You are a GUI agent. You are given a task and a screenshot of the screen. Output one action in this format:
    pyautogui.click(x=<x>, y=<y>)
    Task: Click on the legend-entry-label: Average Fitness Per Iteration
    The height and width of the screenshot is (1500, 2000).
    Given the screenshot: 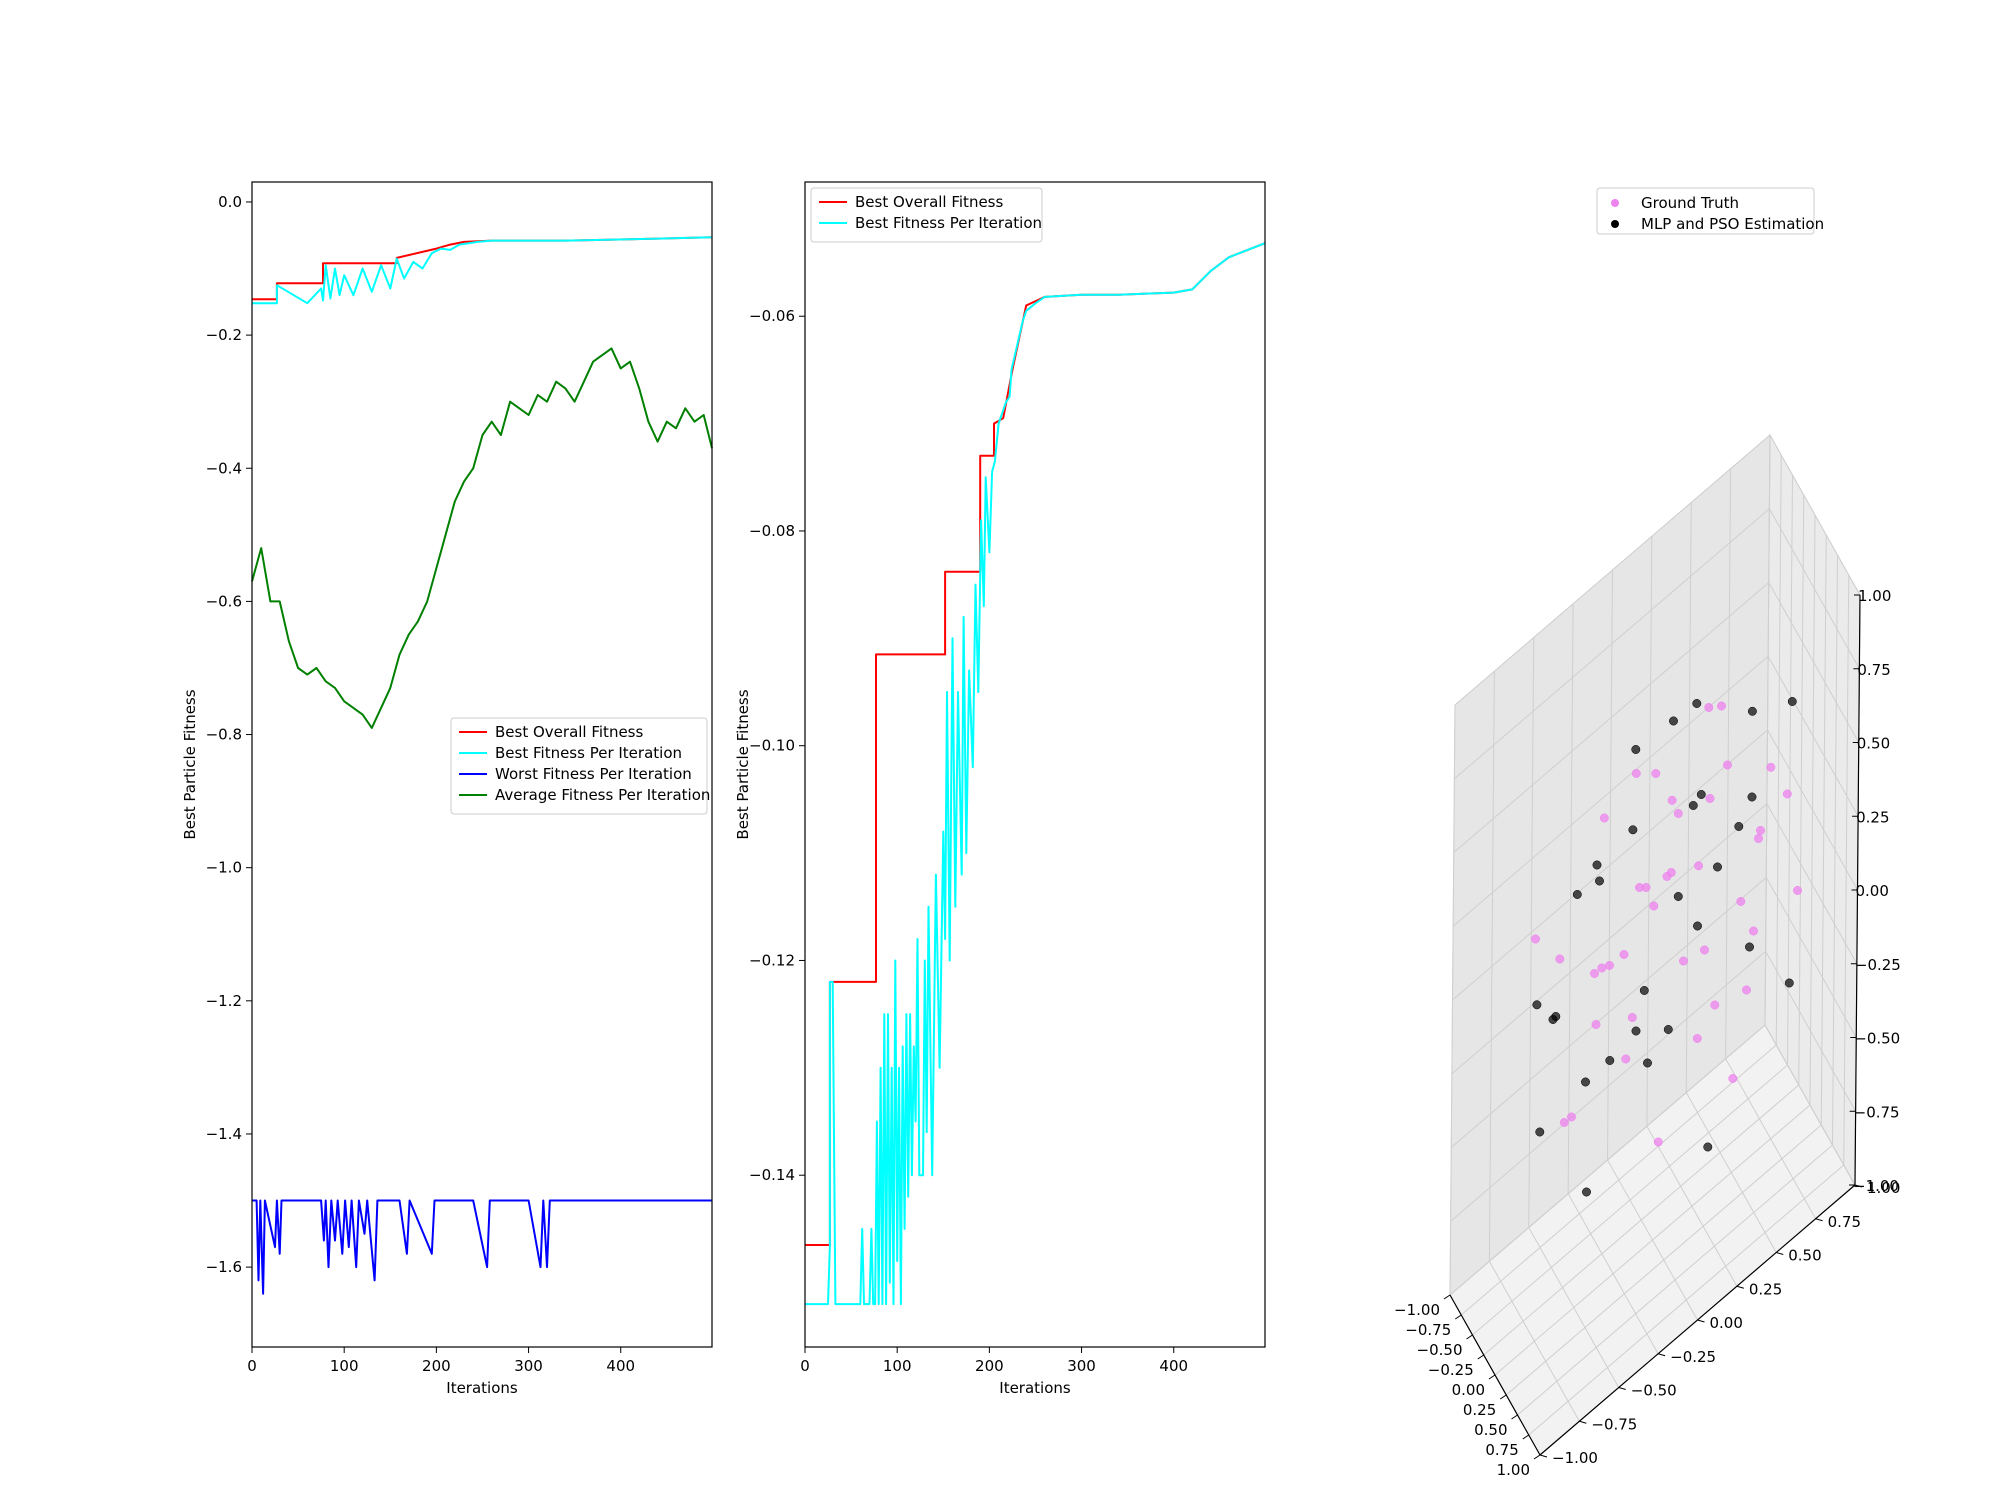 What is the action you would take?
    pyautogui.click(x=602, y=795)
    